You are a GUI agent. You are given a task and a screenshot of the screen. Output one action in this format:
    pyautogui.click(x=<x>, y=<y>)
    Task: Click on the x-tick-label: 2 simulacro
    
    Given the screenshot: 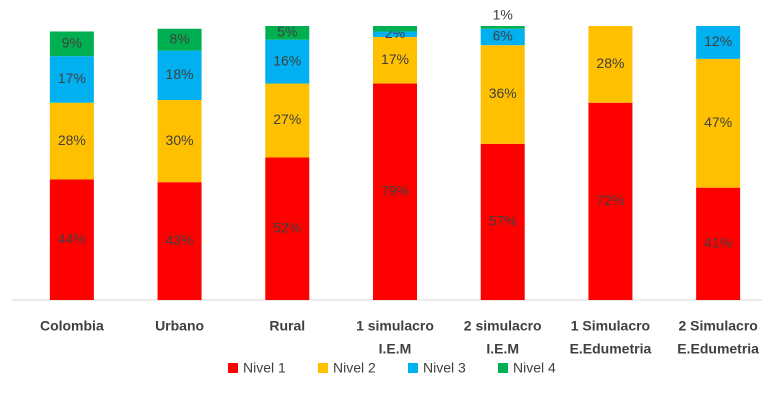 What is the action you would take?
    pyautogui.click(x=503, y=326)
    